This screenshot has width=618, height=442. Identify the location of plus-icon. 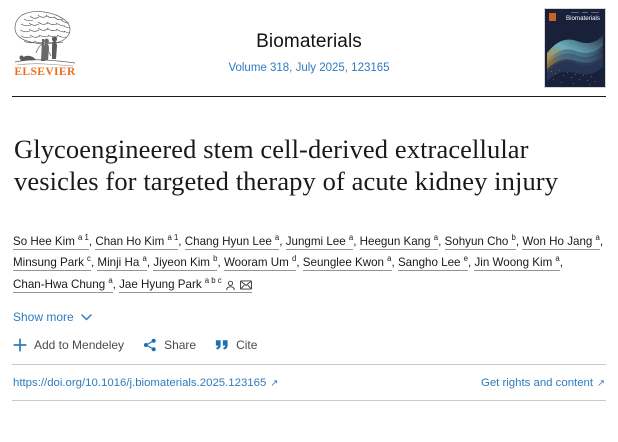
(20, 345).